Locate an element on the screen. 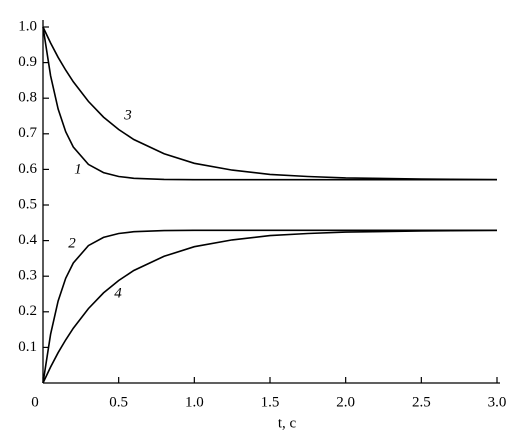  x-tick-label: 1.0 is located at coordinates (194, 402).